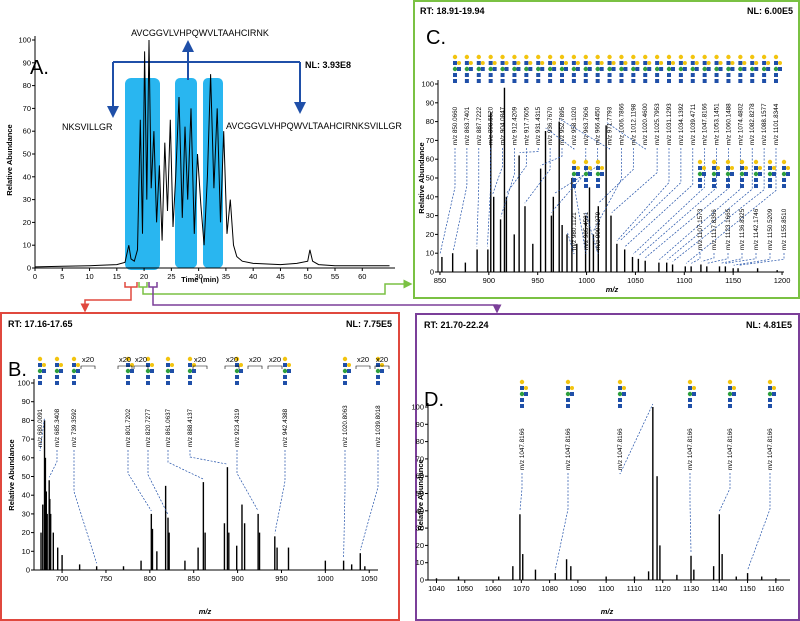 The image size is (800, 621). I want to click on annotation-label: m/z 904.0847, so click(503, 125).